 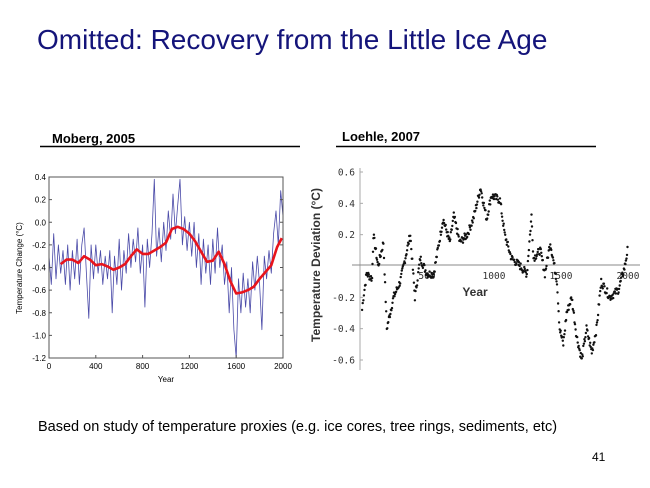 I want to click on page-number: 41, so click(x=599, y=457).